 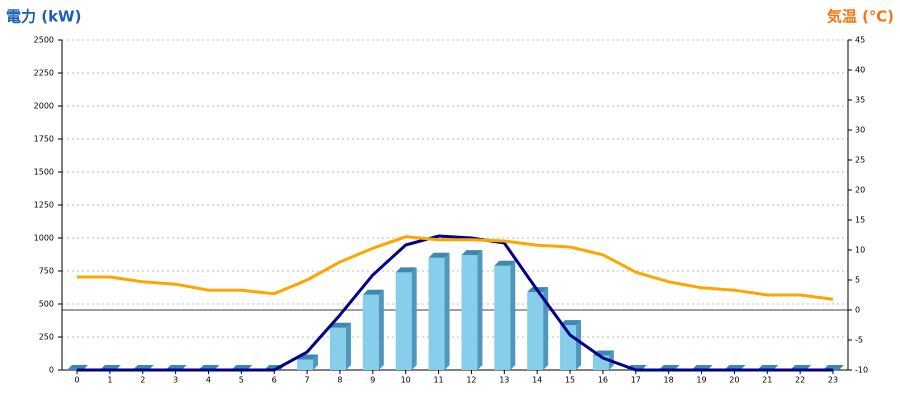 What do you see at coordinates (175, 380) in the screenshot?
I see `x-tick-label: 3` at bounding box center [175, 380].